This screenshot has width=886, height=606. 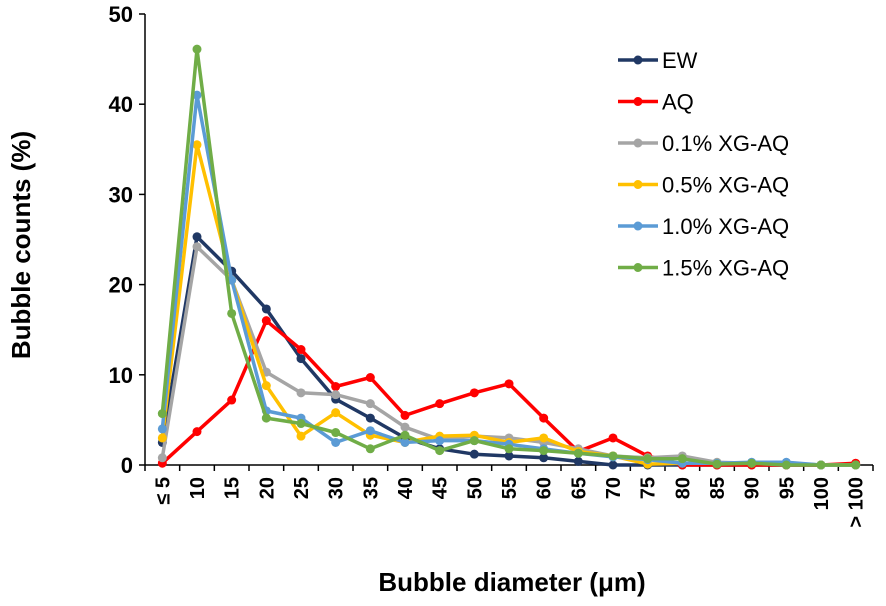 I want to click on legend-label: AQ, so click(x=678, y=102).